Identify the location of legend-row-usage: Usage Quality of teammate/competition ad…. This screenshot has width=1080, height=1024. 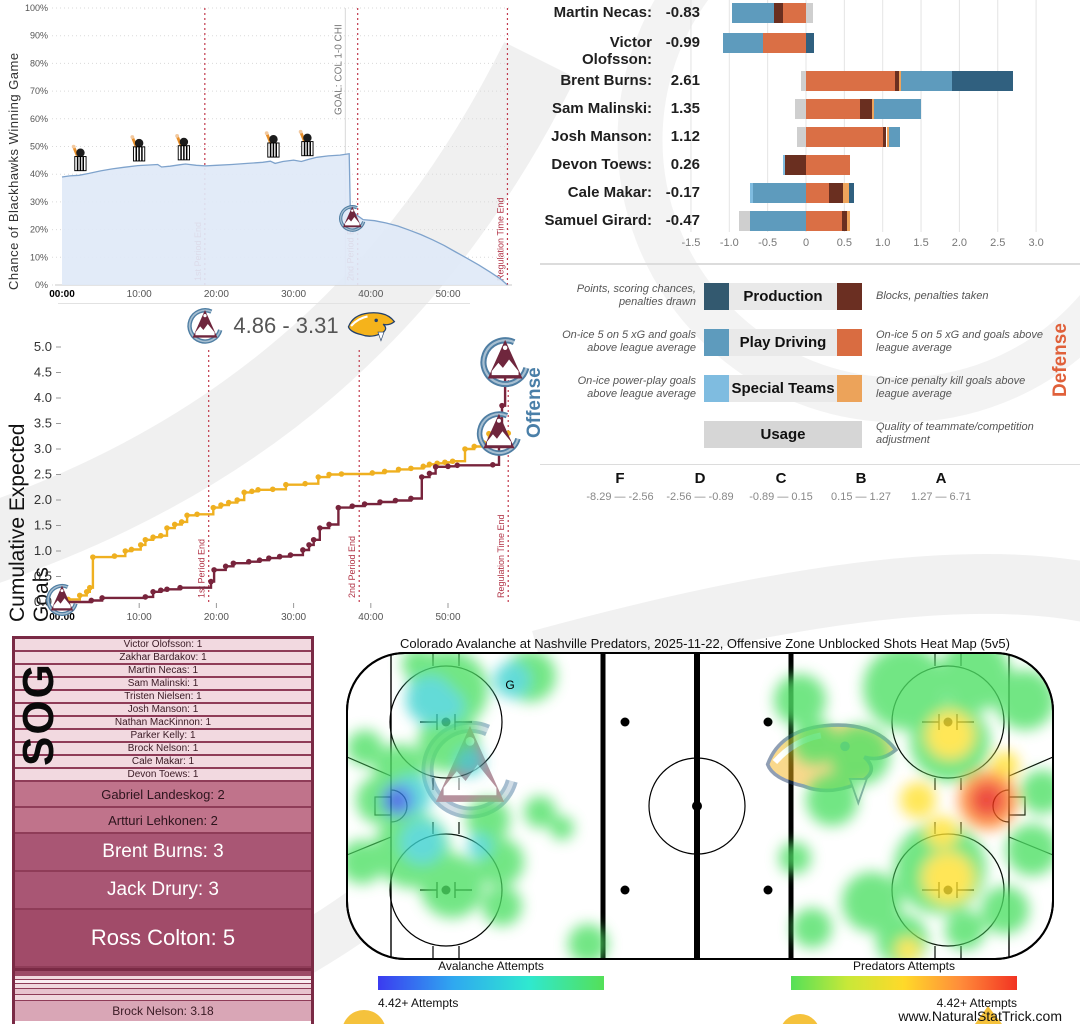
(810, 434).